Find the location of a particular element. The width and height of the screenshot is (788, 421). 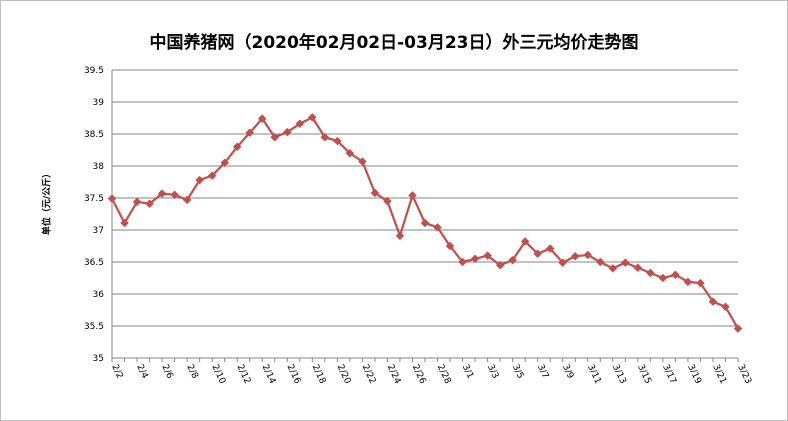

x-tick-label: 3/5 is located at coordinates (517, 371).